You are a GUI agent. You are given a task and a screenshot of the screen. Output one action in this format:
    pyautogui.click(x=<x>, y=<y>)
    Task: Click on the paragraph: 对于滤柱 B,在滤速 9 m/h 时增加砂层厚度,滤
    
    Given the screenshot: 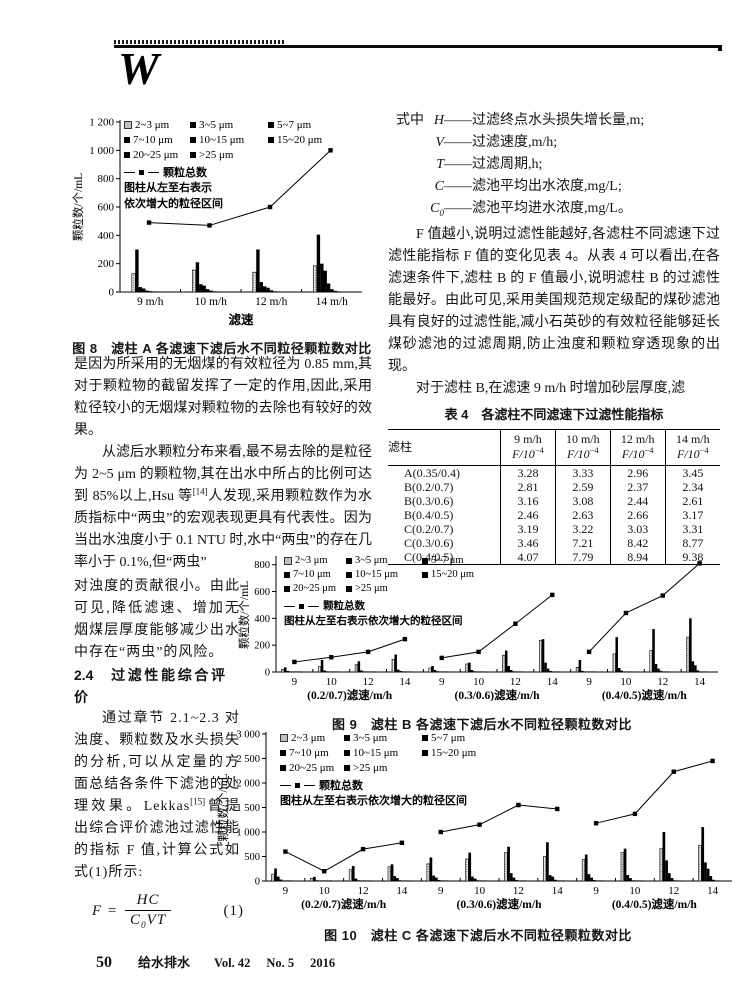 What is the action you would take?
    pyautogui.click(x=551, y=388)
    